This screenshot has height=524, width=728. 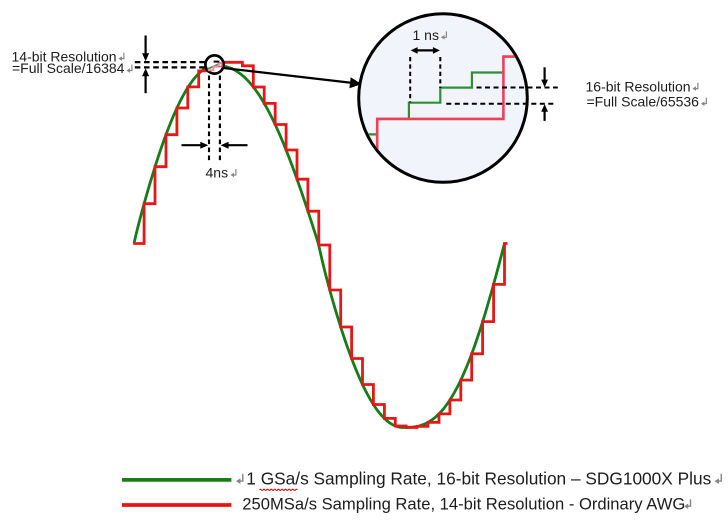 What do you see at coordinates (217, 173) in the screenshot?
I see `svg-text: 4ns` at bounding box center [217, 173].